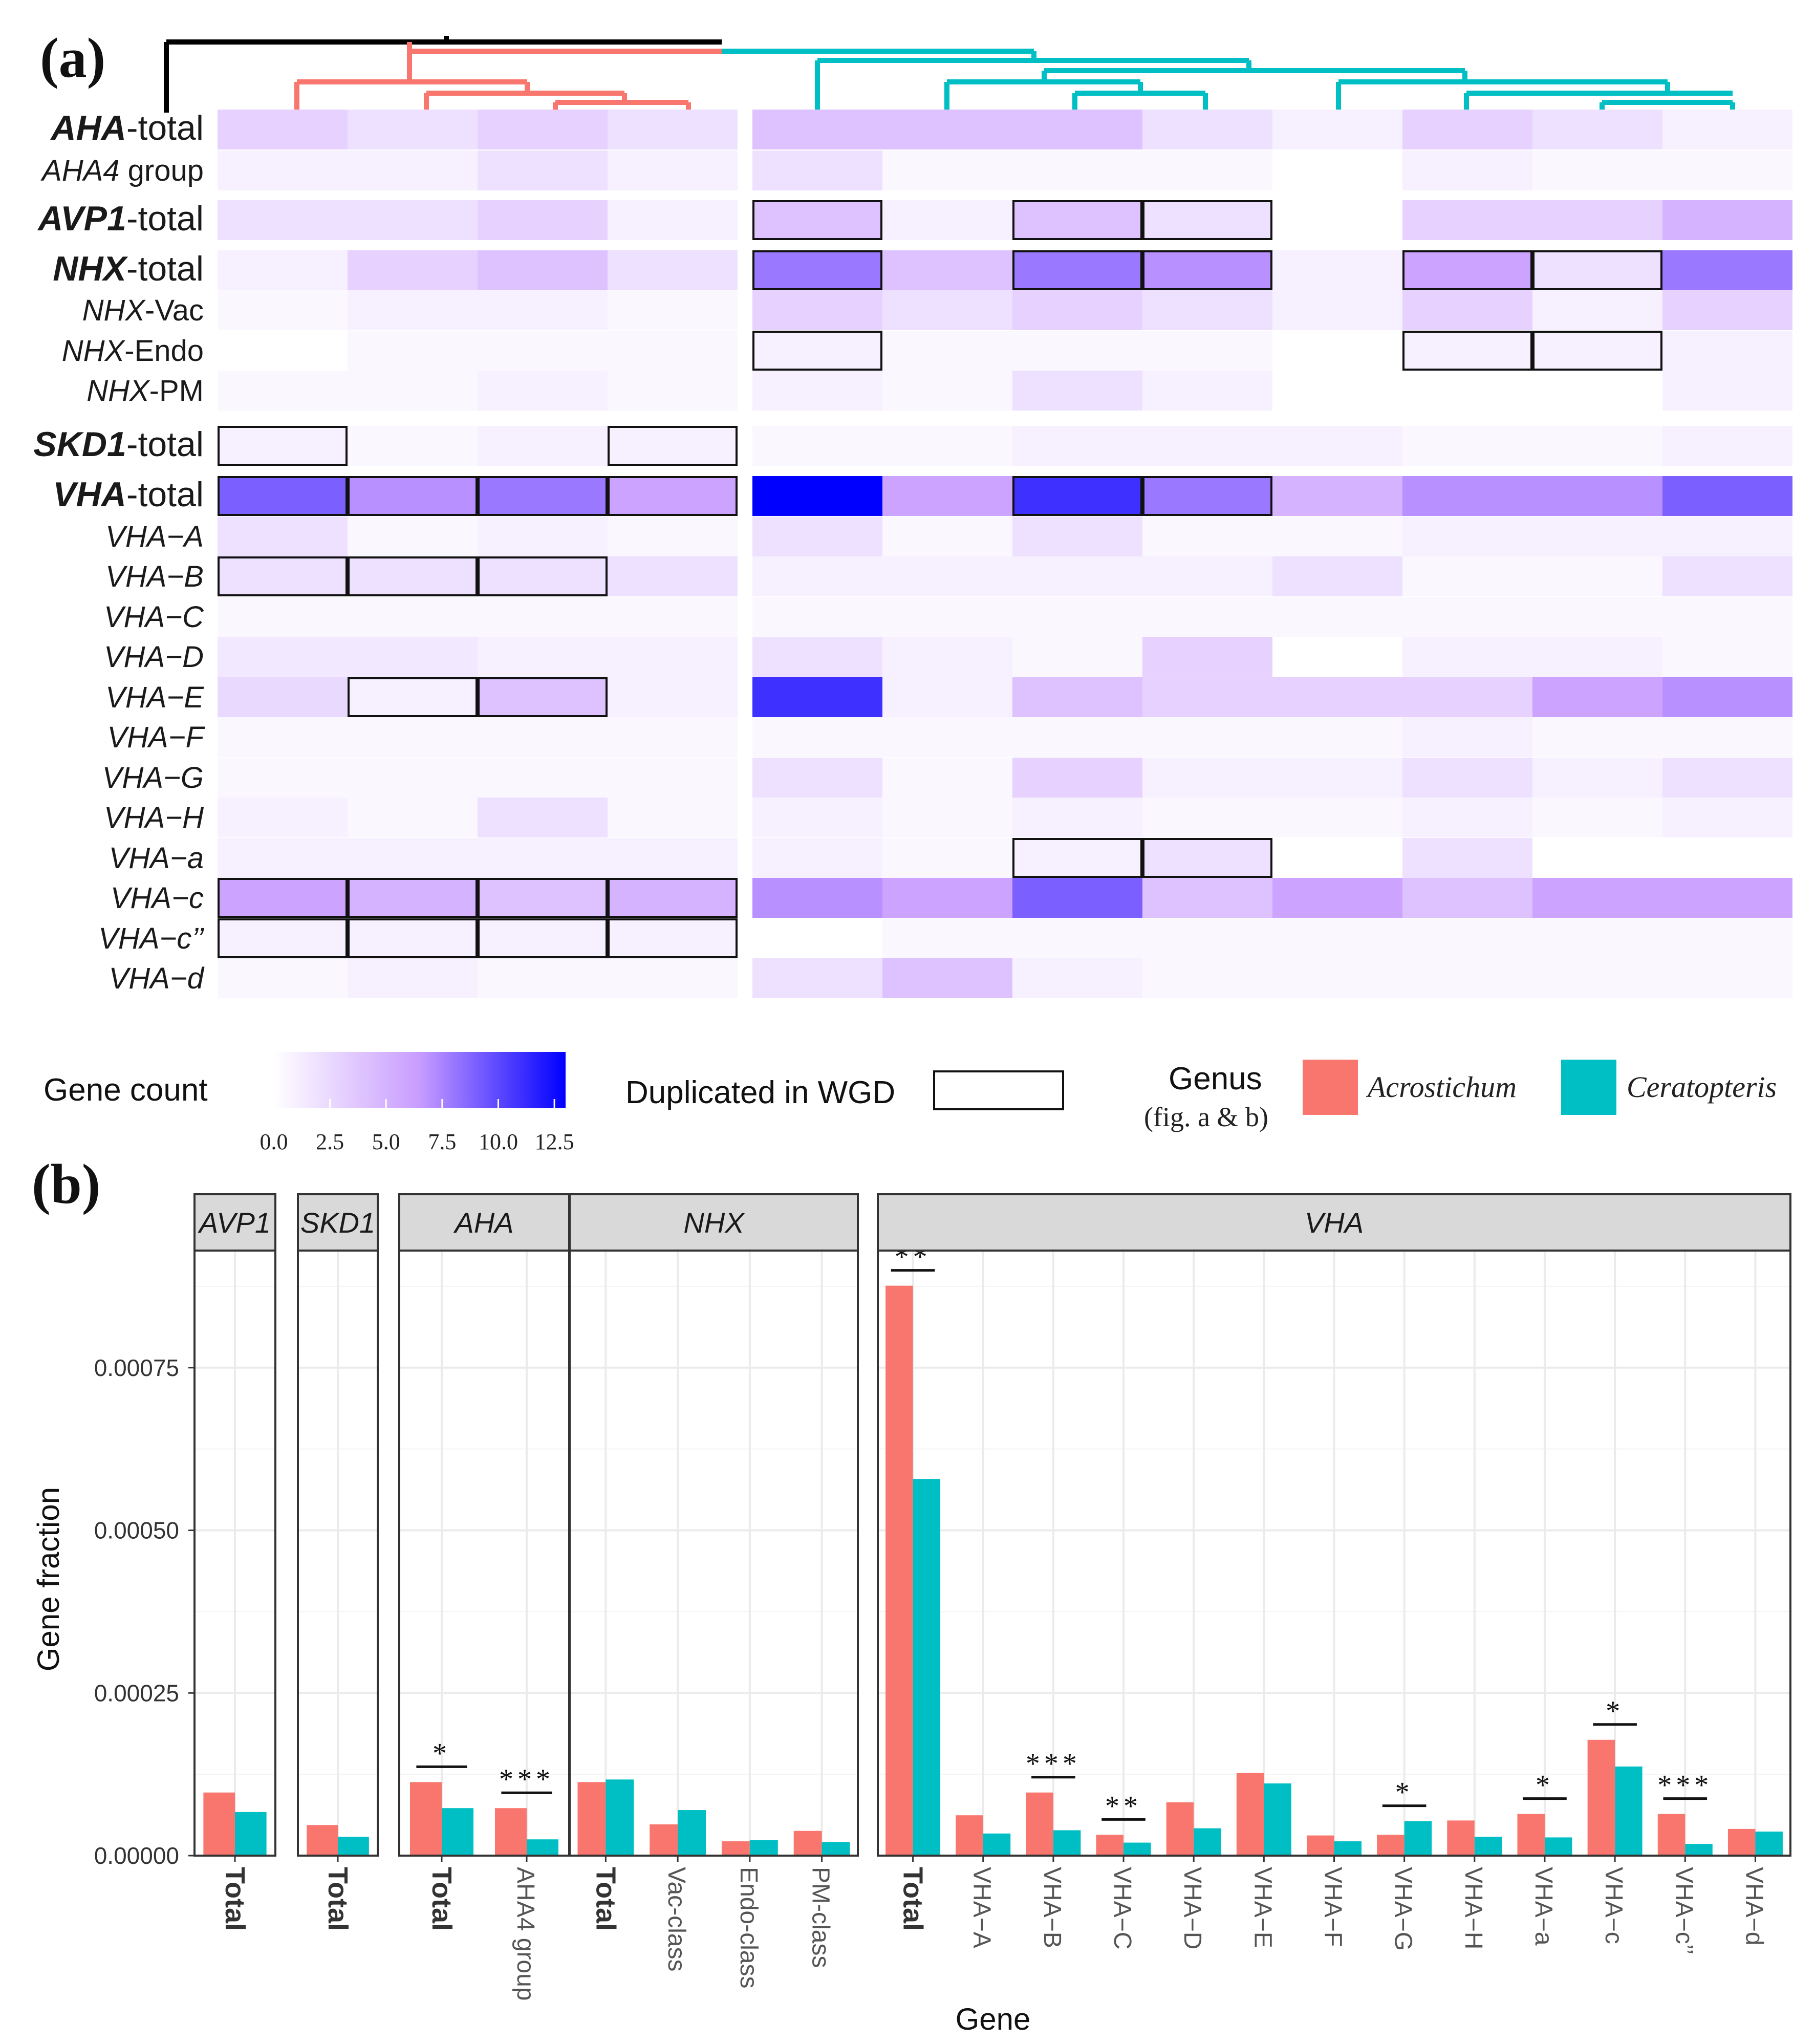 Image resolution: width=1815 pixels, height=2044 pixels. I want to click on x-tick-label: VHA−E, so click(1262, 1907).